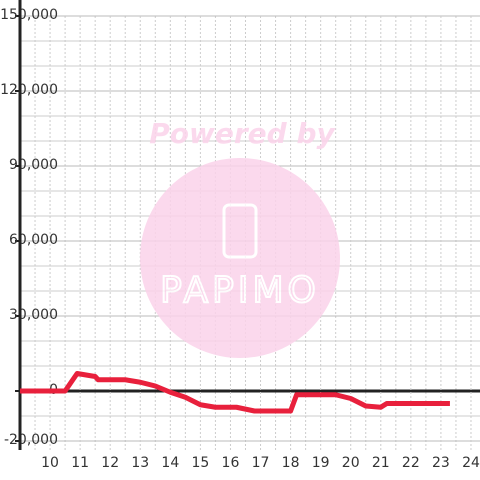  What do you see at coordinates (351, 463) in the screenshot?
I see `x-tick-label: 20` at bounding box center [351, 463].